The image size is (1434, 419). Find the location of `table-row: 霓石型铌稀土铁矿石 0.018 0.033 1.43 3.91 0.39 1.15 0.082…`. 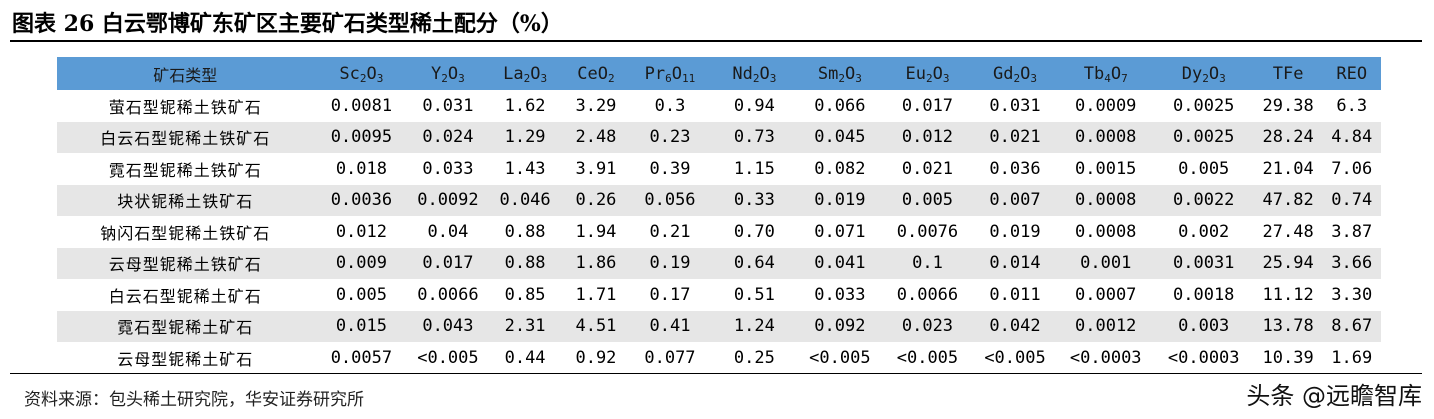

table-row: 霓石型铌稀土铁矿石 0.018 0.033 1.43 3.91 0.39 1.15 0.082… is located at coordinates (719, 169).